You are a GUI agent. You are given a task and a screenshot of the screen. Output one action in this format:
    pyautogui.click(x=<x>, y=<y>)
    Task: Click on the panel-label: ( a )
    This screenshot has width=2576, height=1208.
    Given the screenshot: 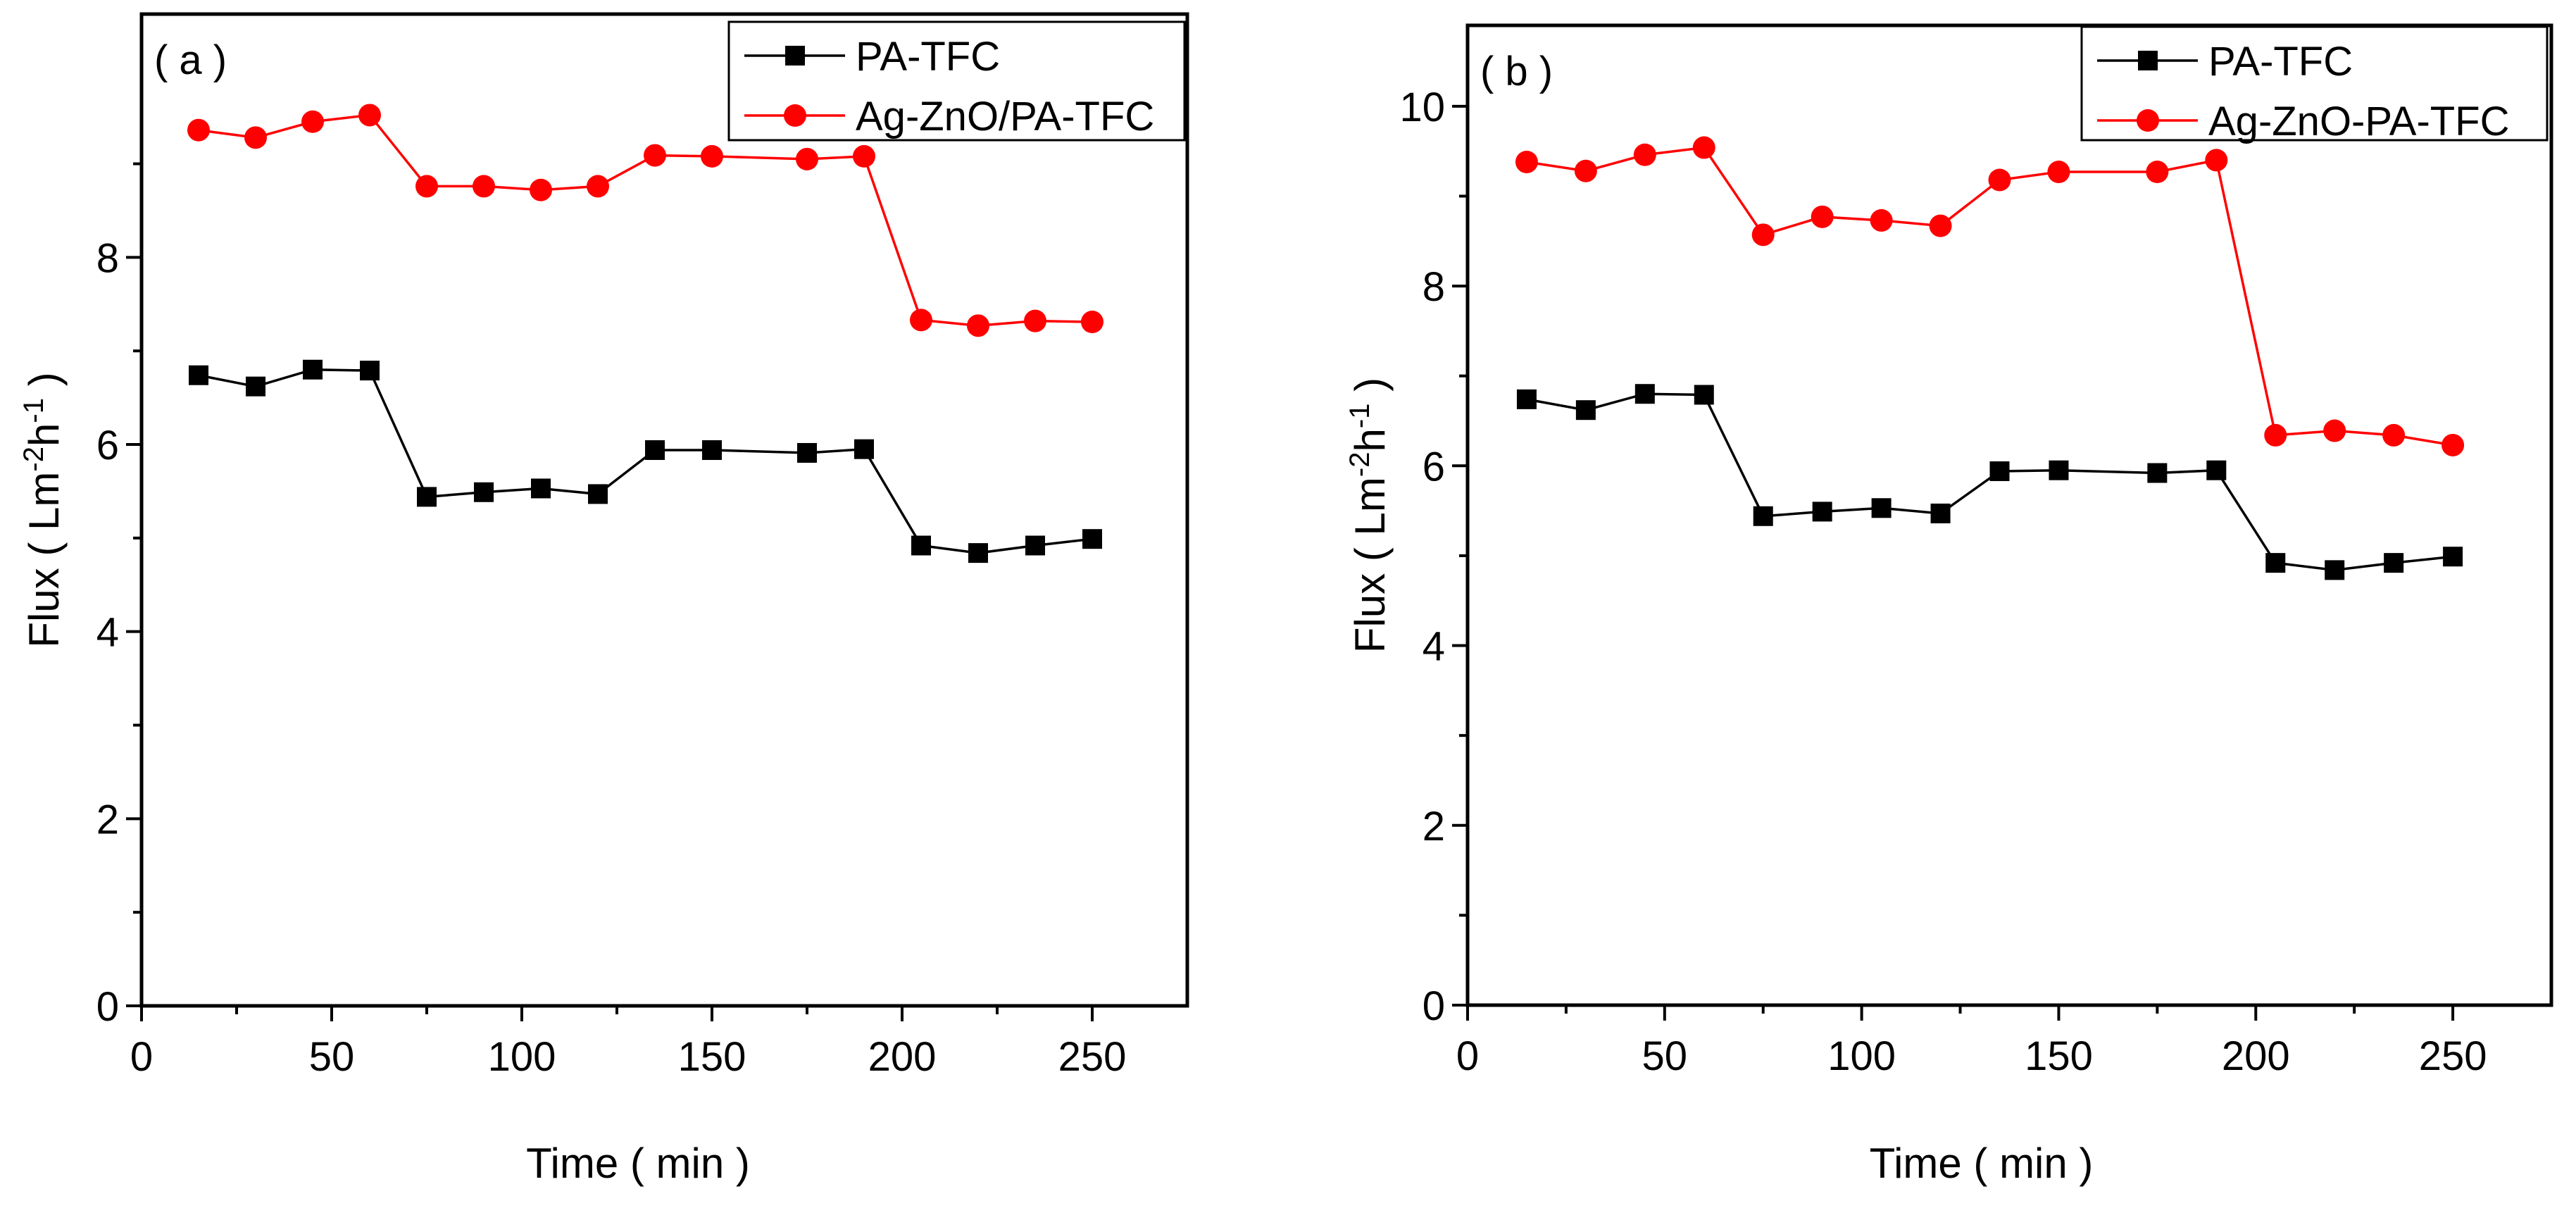 What is the action you would take?
    pyautogui.click(x=190, y=60)
    